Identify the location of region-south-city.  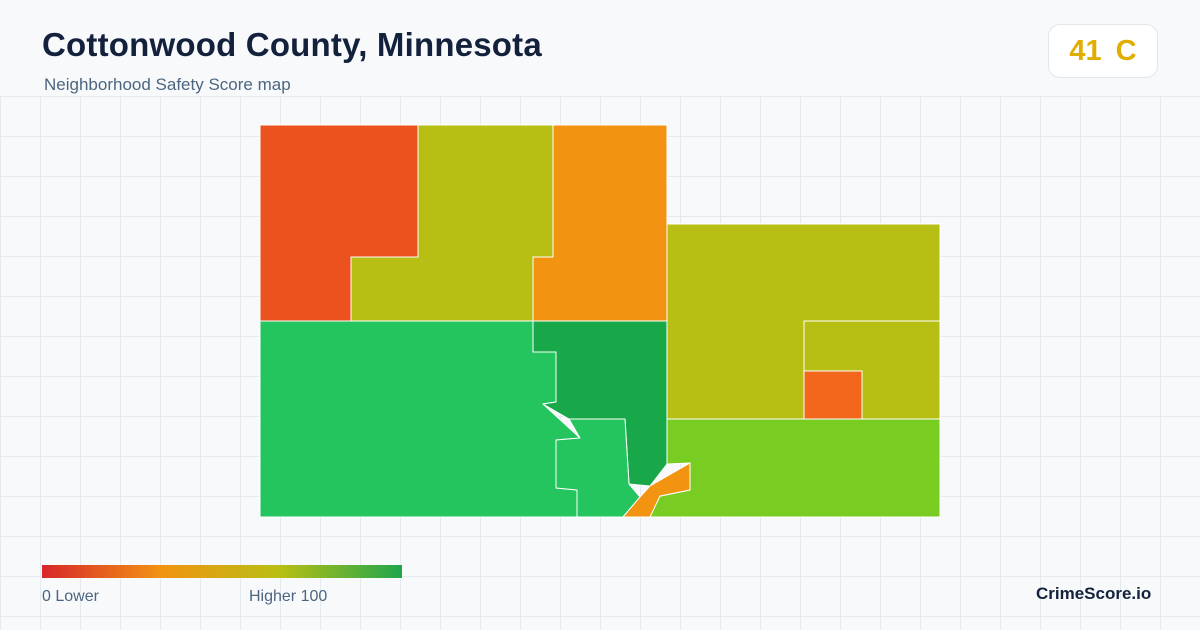
(598, 468).